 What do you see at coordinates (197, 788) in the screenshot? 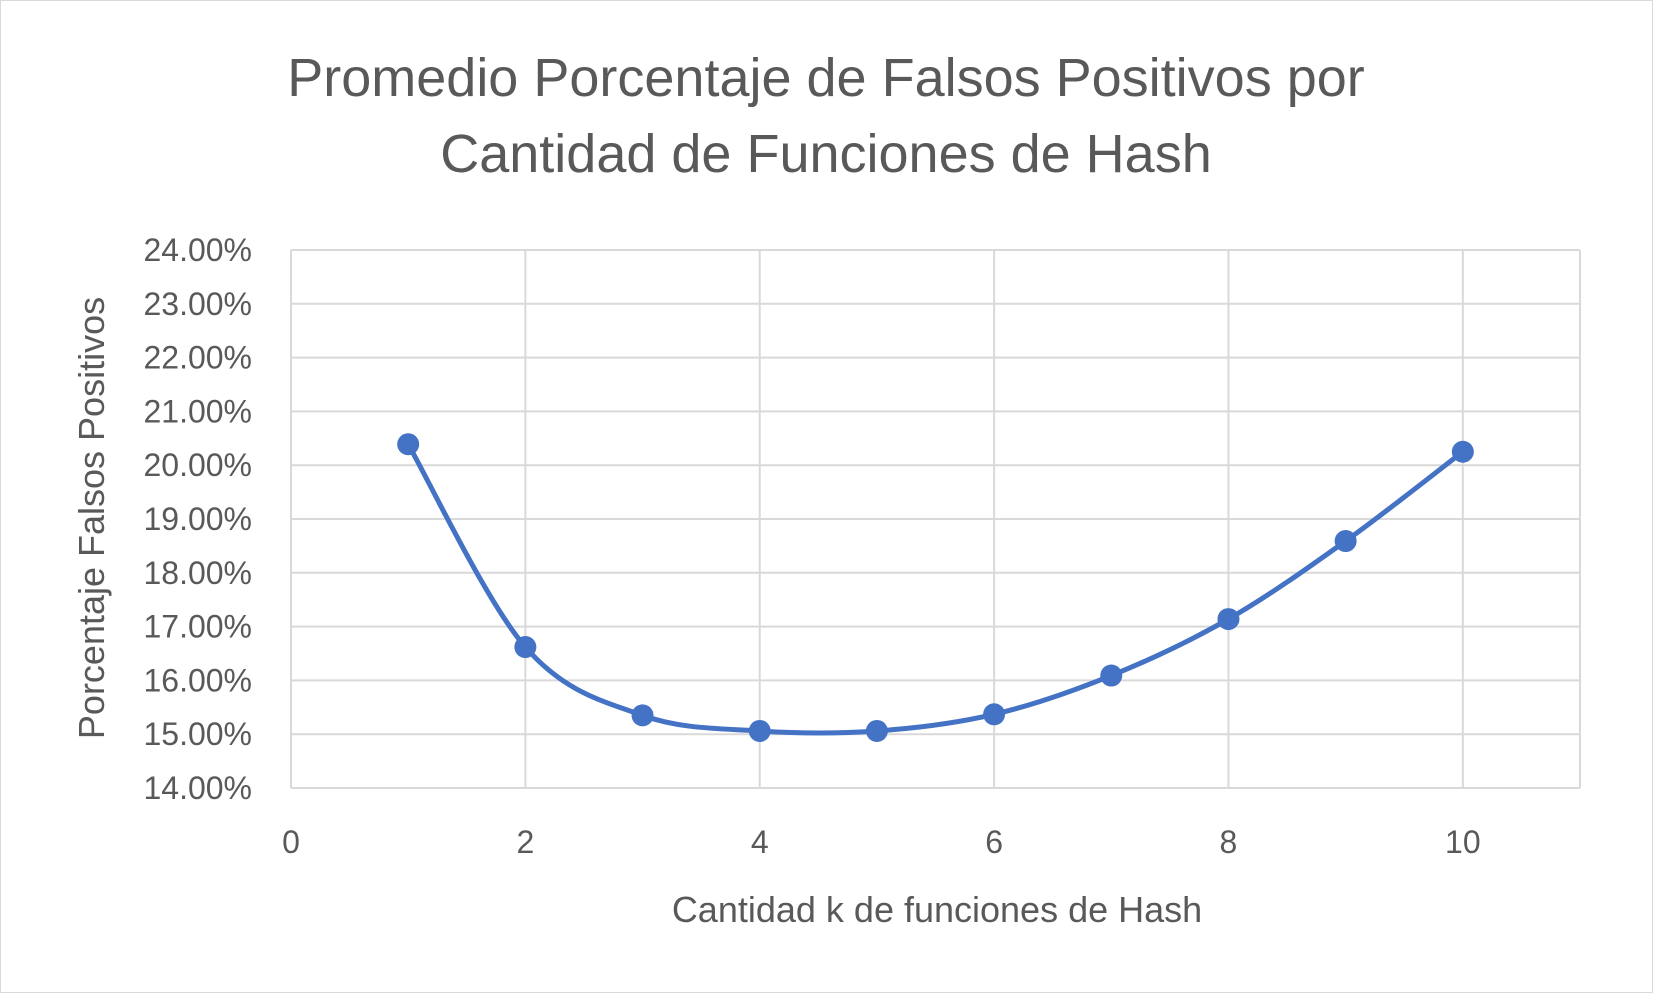
I see `y-tick-label: 14.00%` at bounding box center [197, 788].